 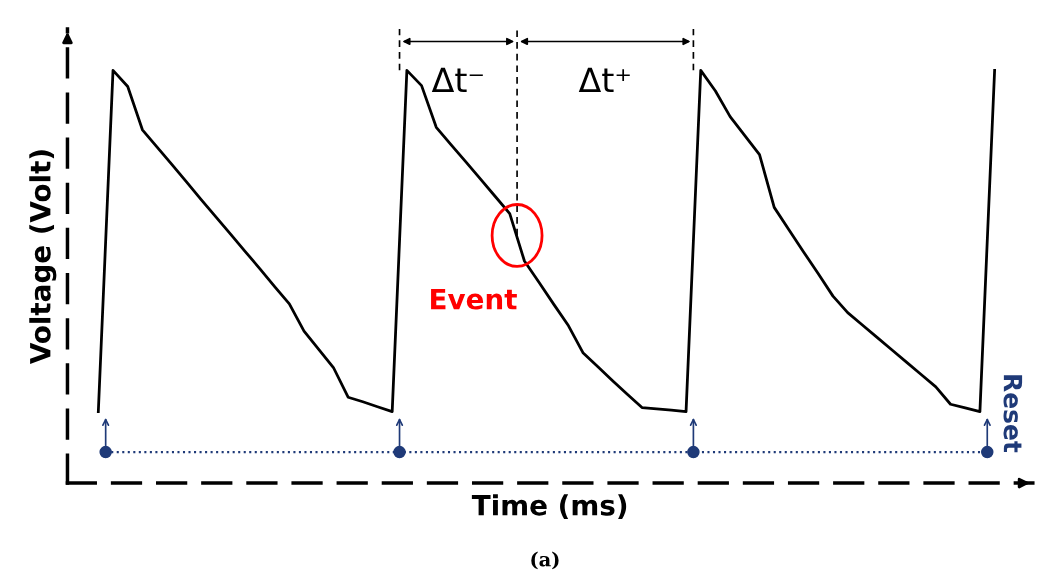 What do you see at coordinates (604, 79) in the screenshot?
I see `annotation: Δt⁺` at bounding box center [604, 79].